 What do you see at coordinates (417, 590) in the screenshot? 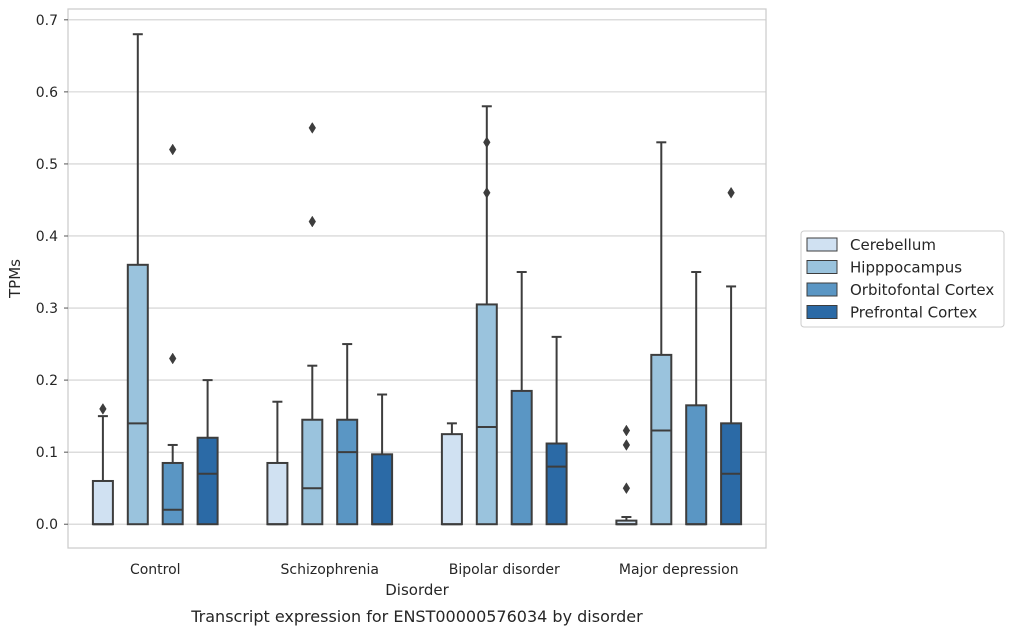
I see `x-axis-title: Disorder` at bounding box center [417, 590].